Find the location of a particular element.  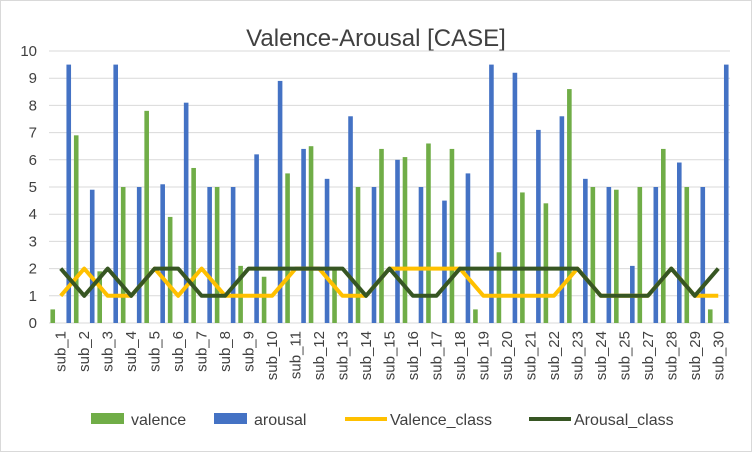

x-tick-label: sub_24 is located at coordinates (601, 355).